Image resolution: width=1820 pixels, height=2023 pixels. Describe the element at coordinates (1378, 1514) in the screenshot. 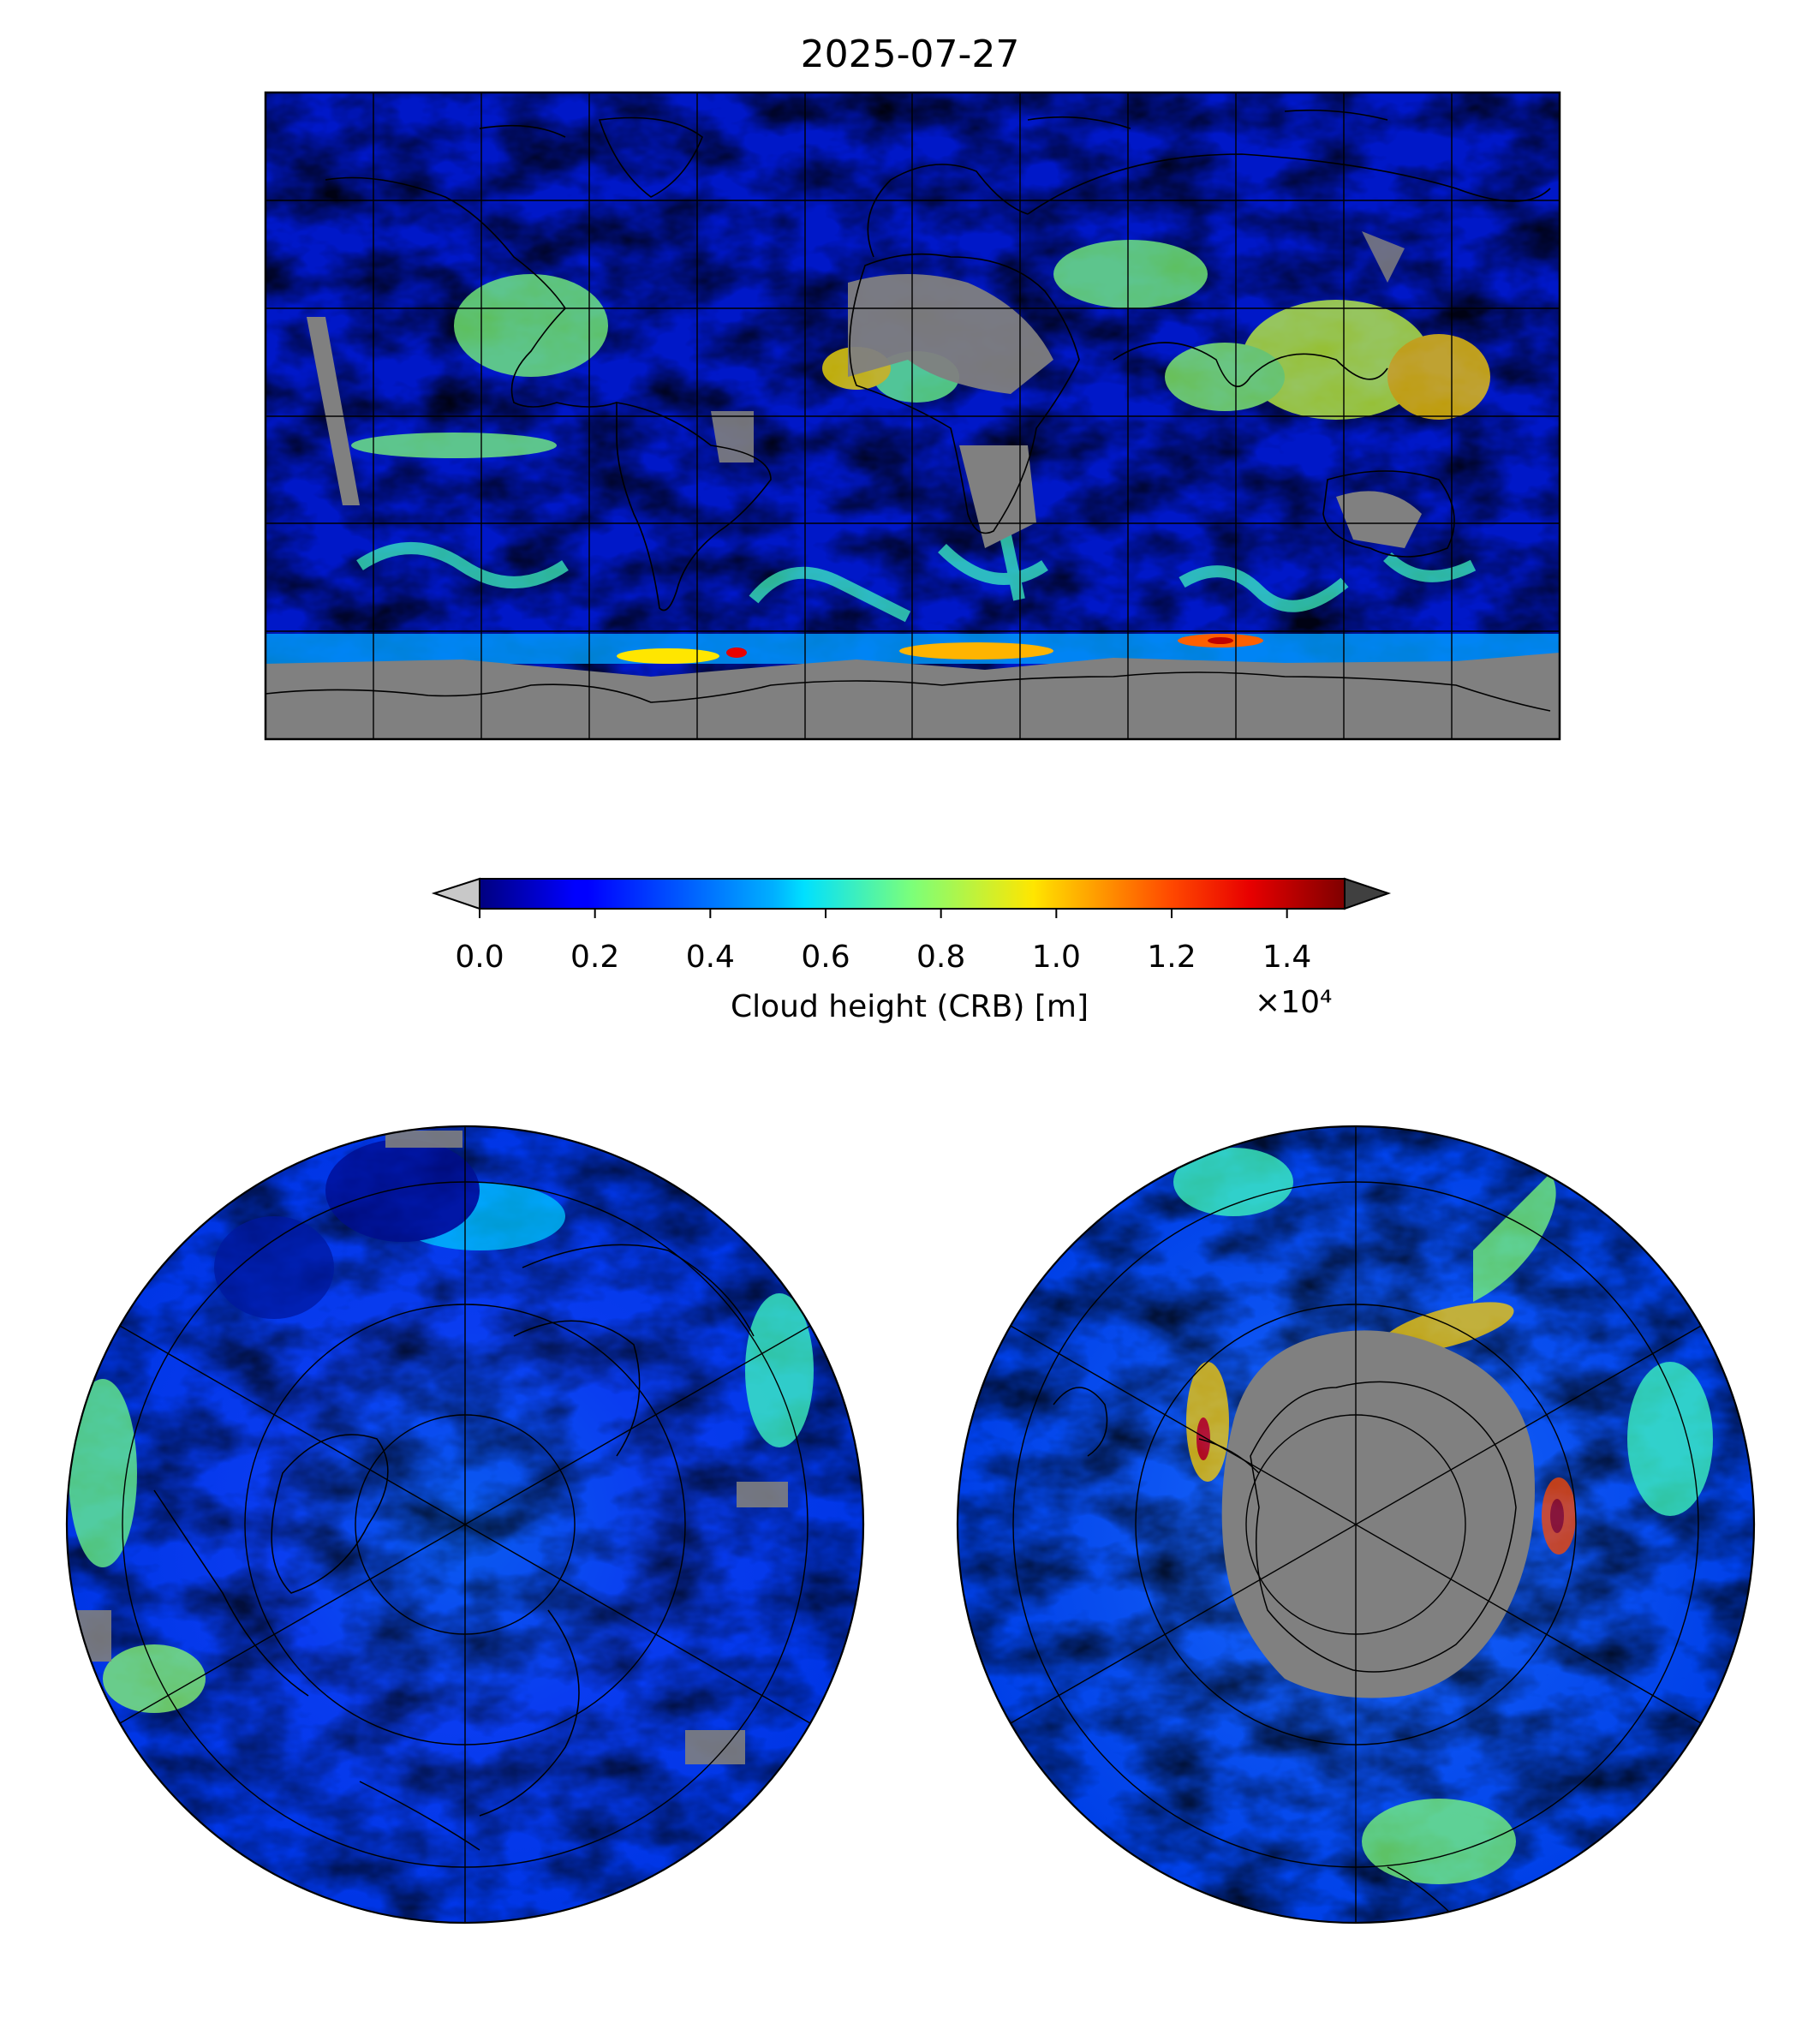

I see `sp-antarctica-no-data` at that location.